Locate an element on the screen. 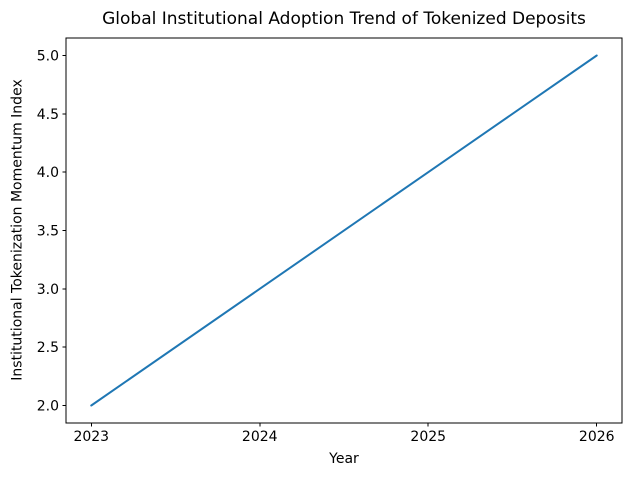  x-tick-label: 2023 is located at coordinates (91, 437).